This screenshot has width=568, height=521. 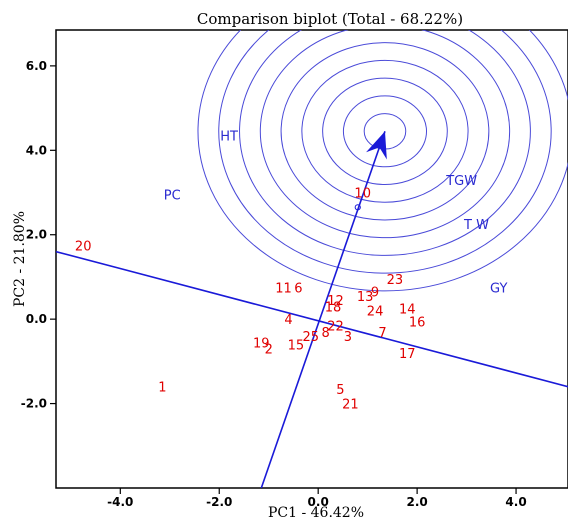 What do you see at coordinates (375, 293) in the screenshot?
I see `genotype-9: 9` at bounding box center [375, 293].